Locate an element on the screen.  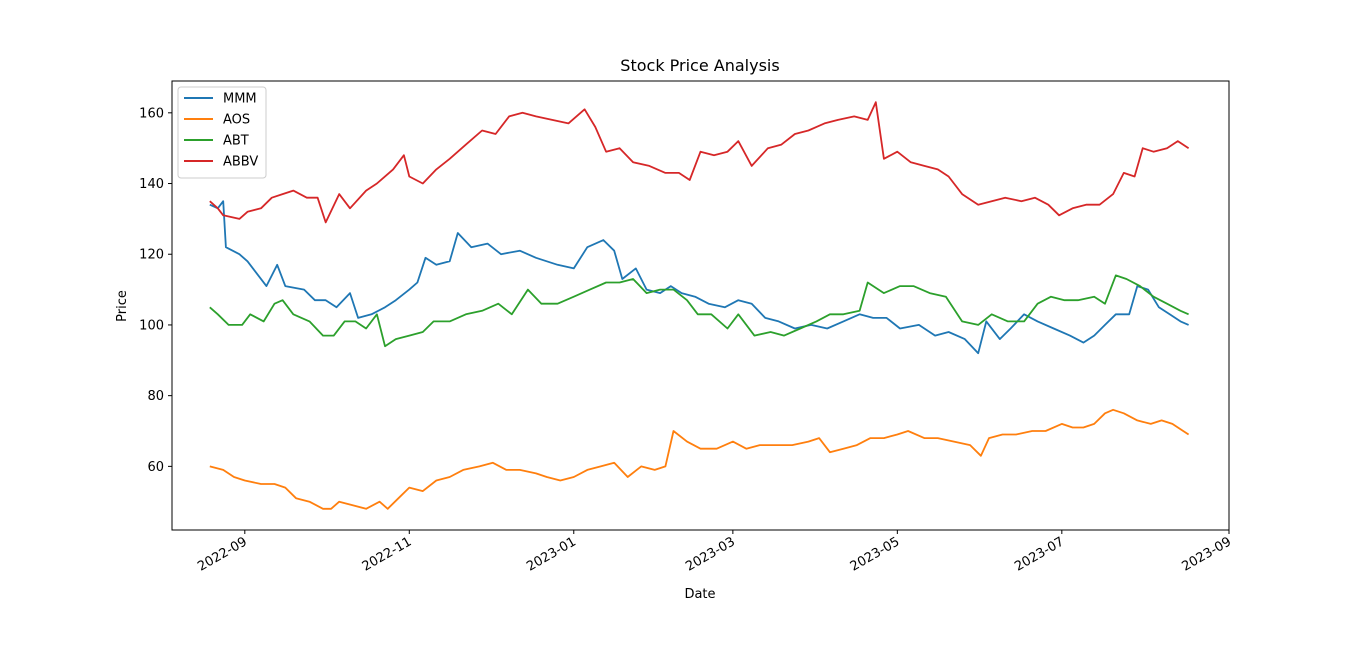
series-line-aos is located at coordinates (699, 459).